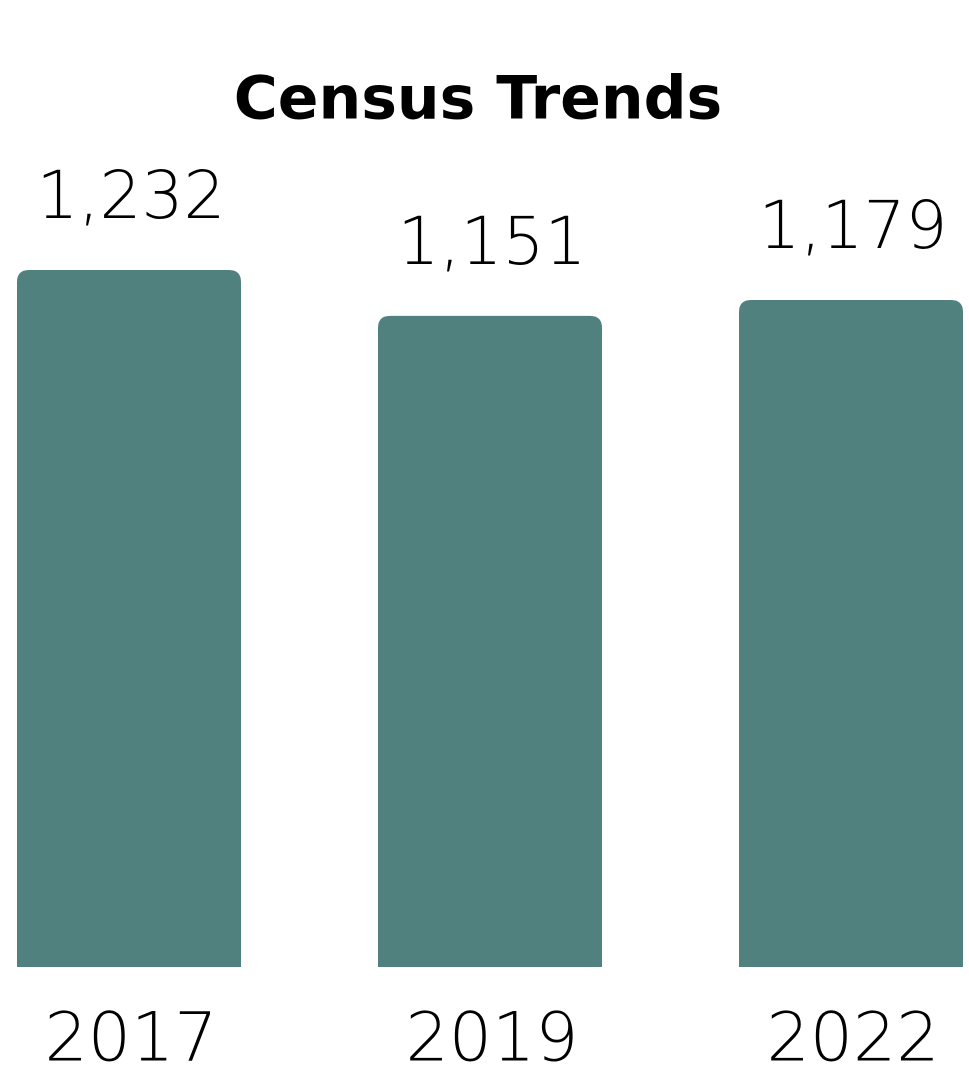  I want to click on value-label: 1,232, so click(131, 195).